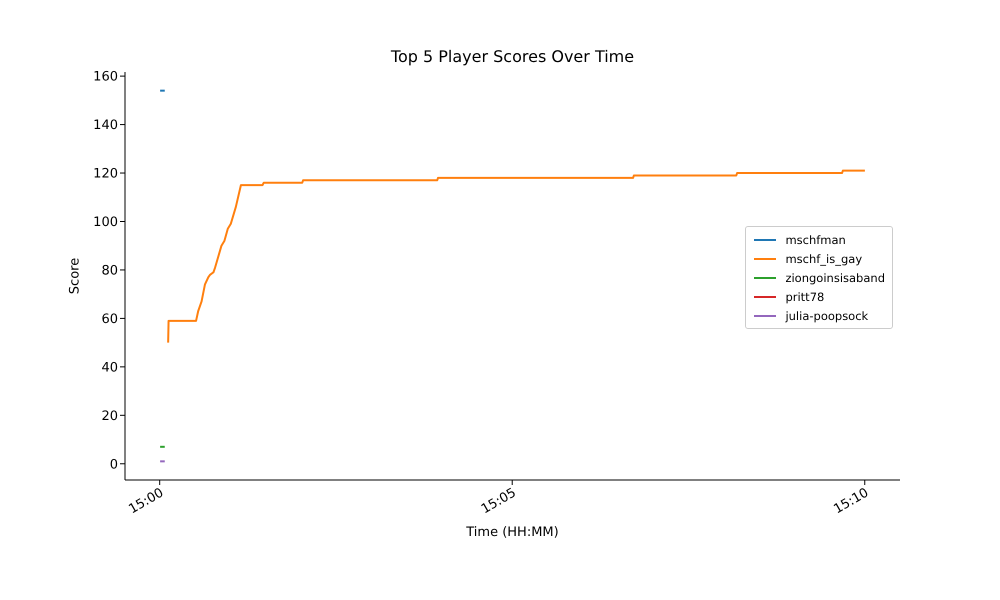 This screenshot has height=600, width=1000. Describe the element at coordinates (512, 532) in the screenshot. I see `x-axis-title: Time (HH:MM)` at that location.